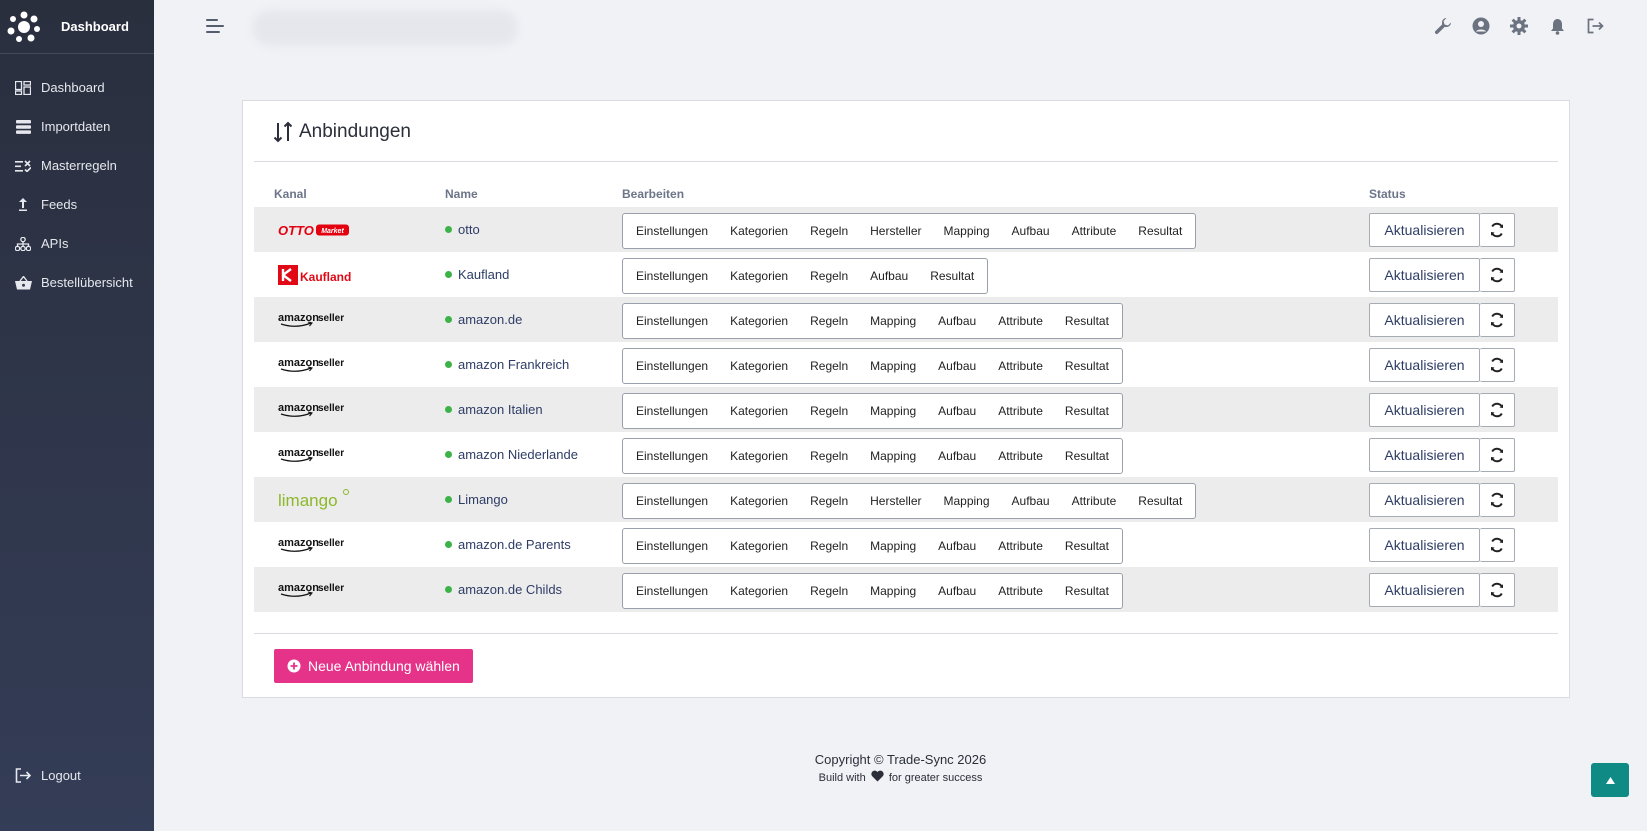 The image size is (1647, 831). What do you see at coordinates (77, 165) in the screenshot?
I see `sidebar-item-masterregeln: Masterregeln` at bounding box center [77, 165].